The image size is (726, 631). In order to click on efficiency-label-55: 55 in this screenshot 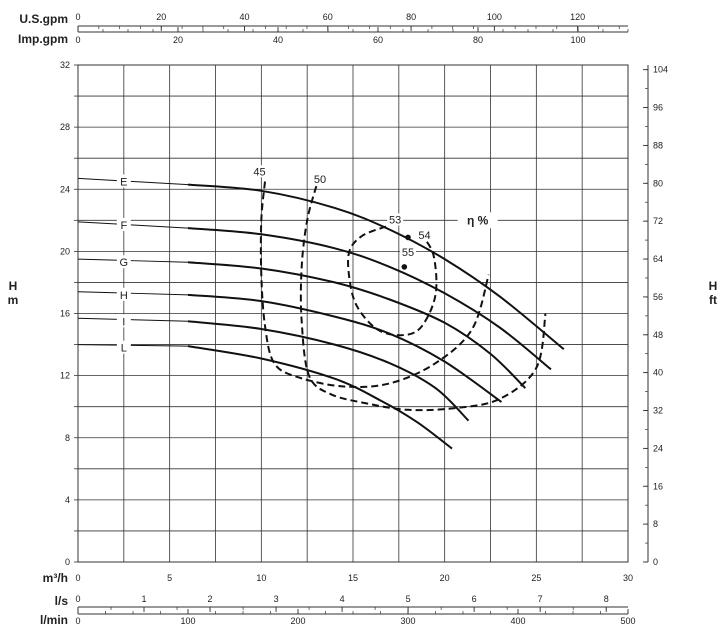, I will do `click(408, 253)`.